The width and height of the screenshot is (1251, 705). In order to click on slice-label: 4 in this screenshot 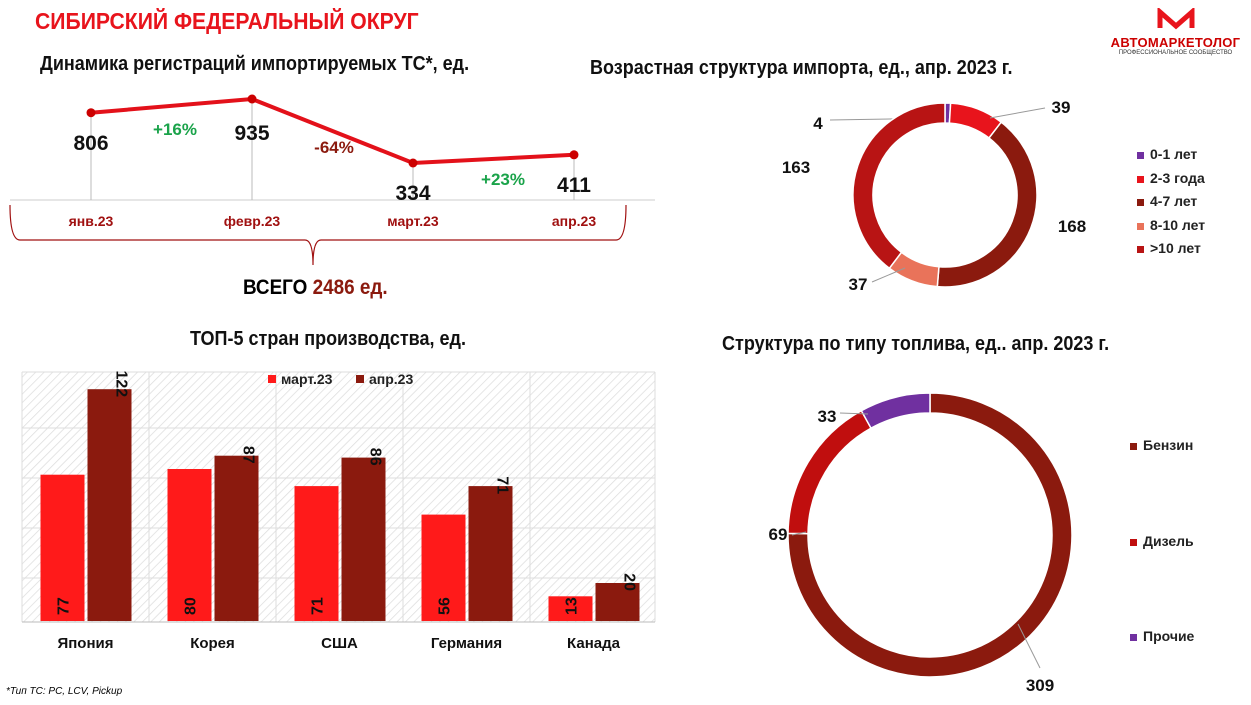, I will do `click(818, 123)`.